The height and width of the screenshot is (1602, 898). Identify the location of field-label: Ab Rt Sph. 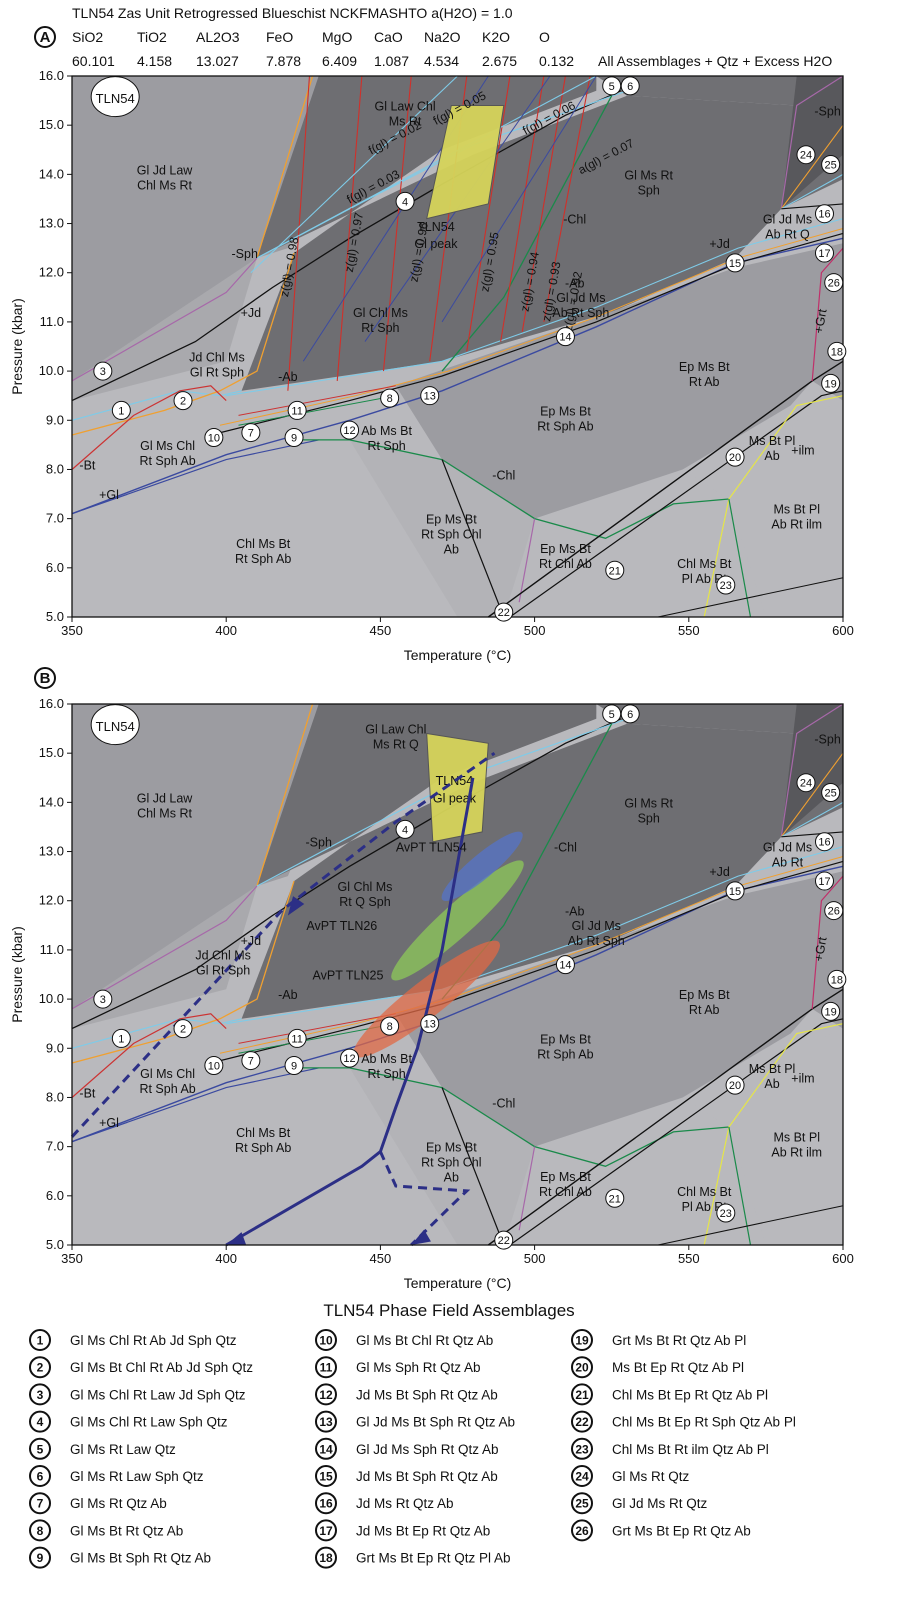
(596, 941).